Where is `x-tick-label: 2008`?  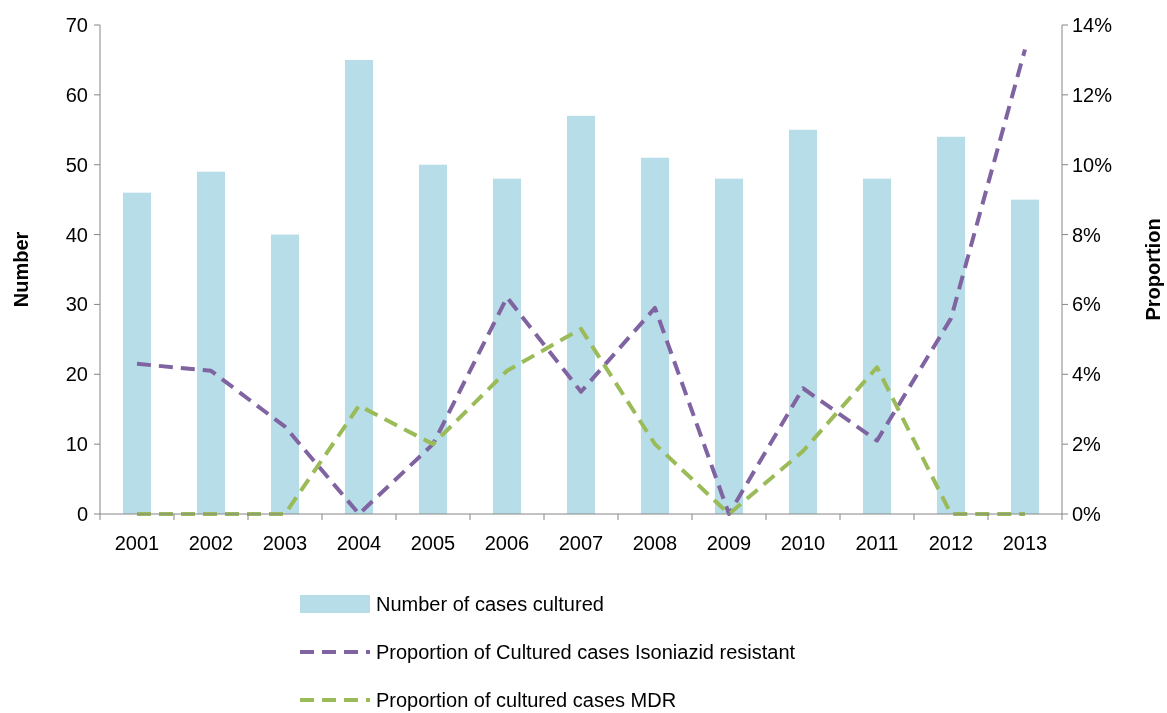
x-tick-label: 2008 is located at coordinates (655, 543).